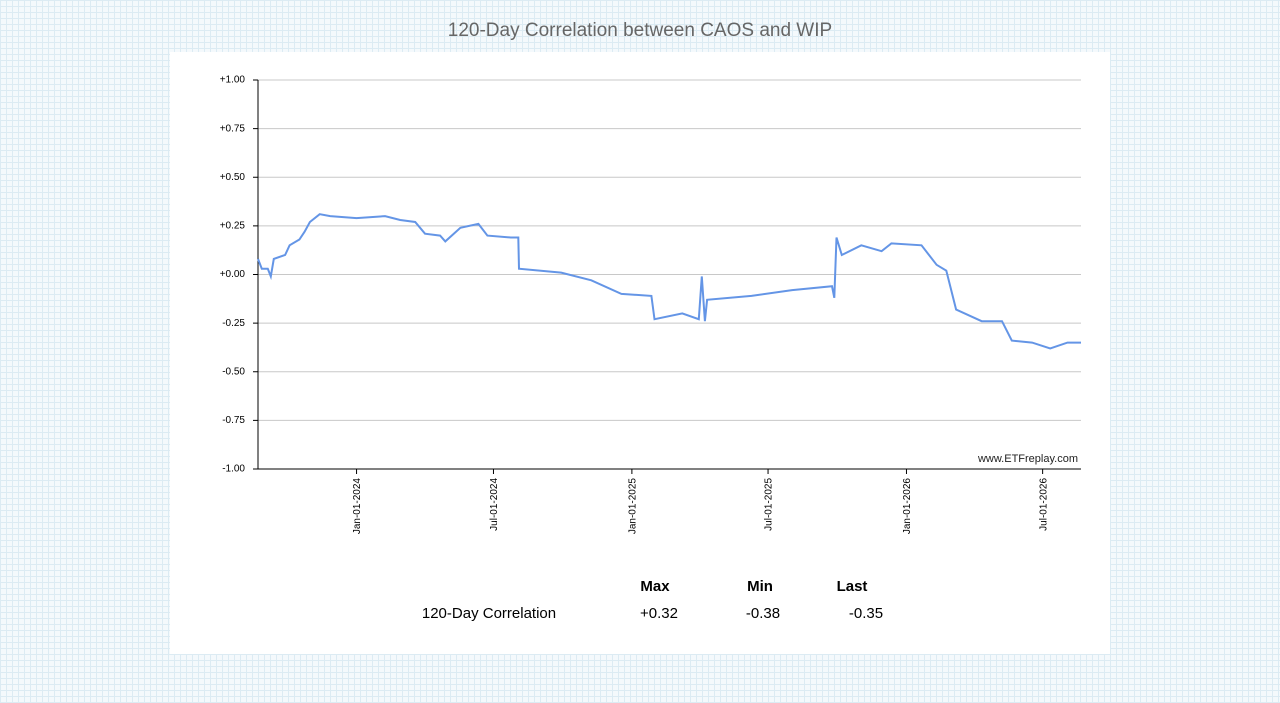 The height and width of the screenshot is (703, 1280). What do you see at coordinates (233, 469) in the screenshot?
I see `y-tick-label: -1.00` at bounding box center [233, 469].